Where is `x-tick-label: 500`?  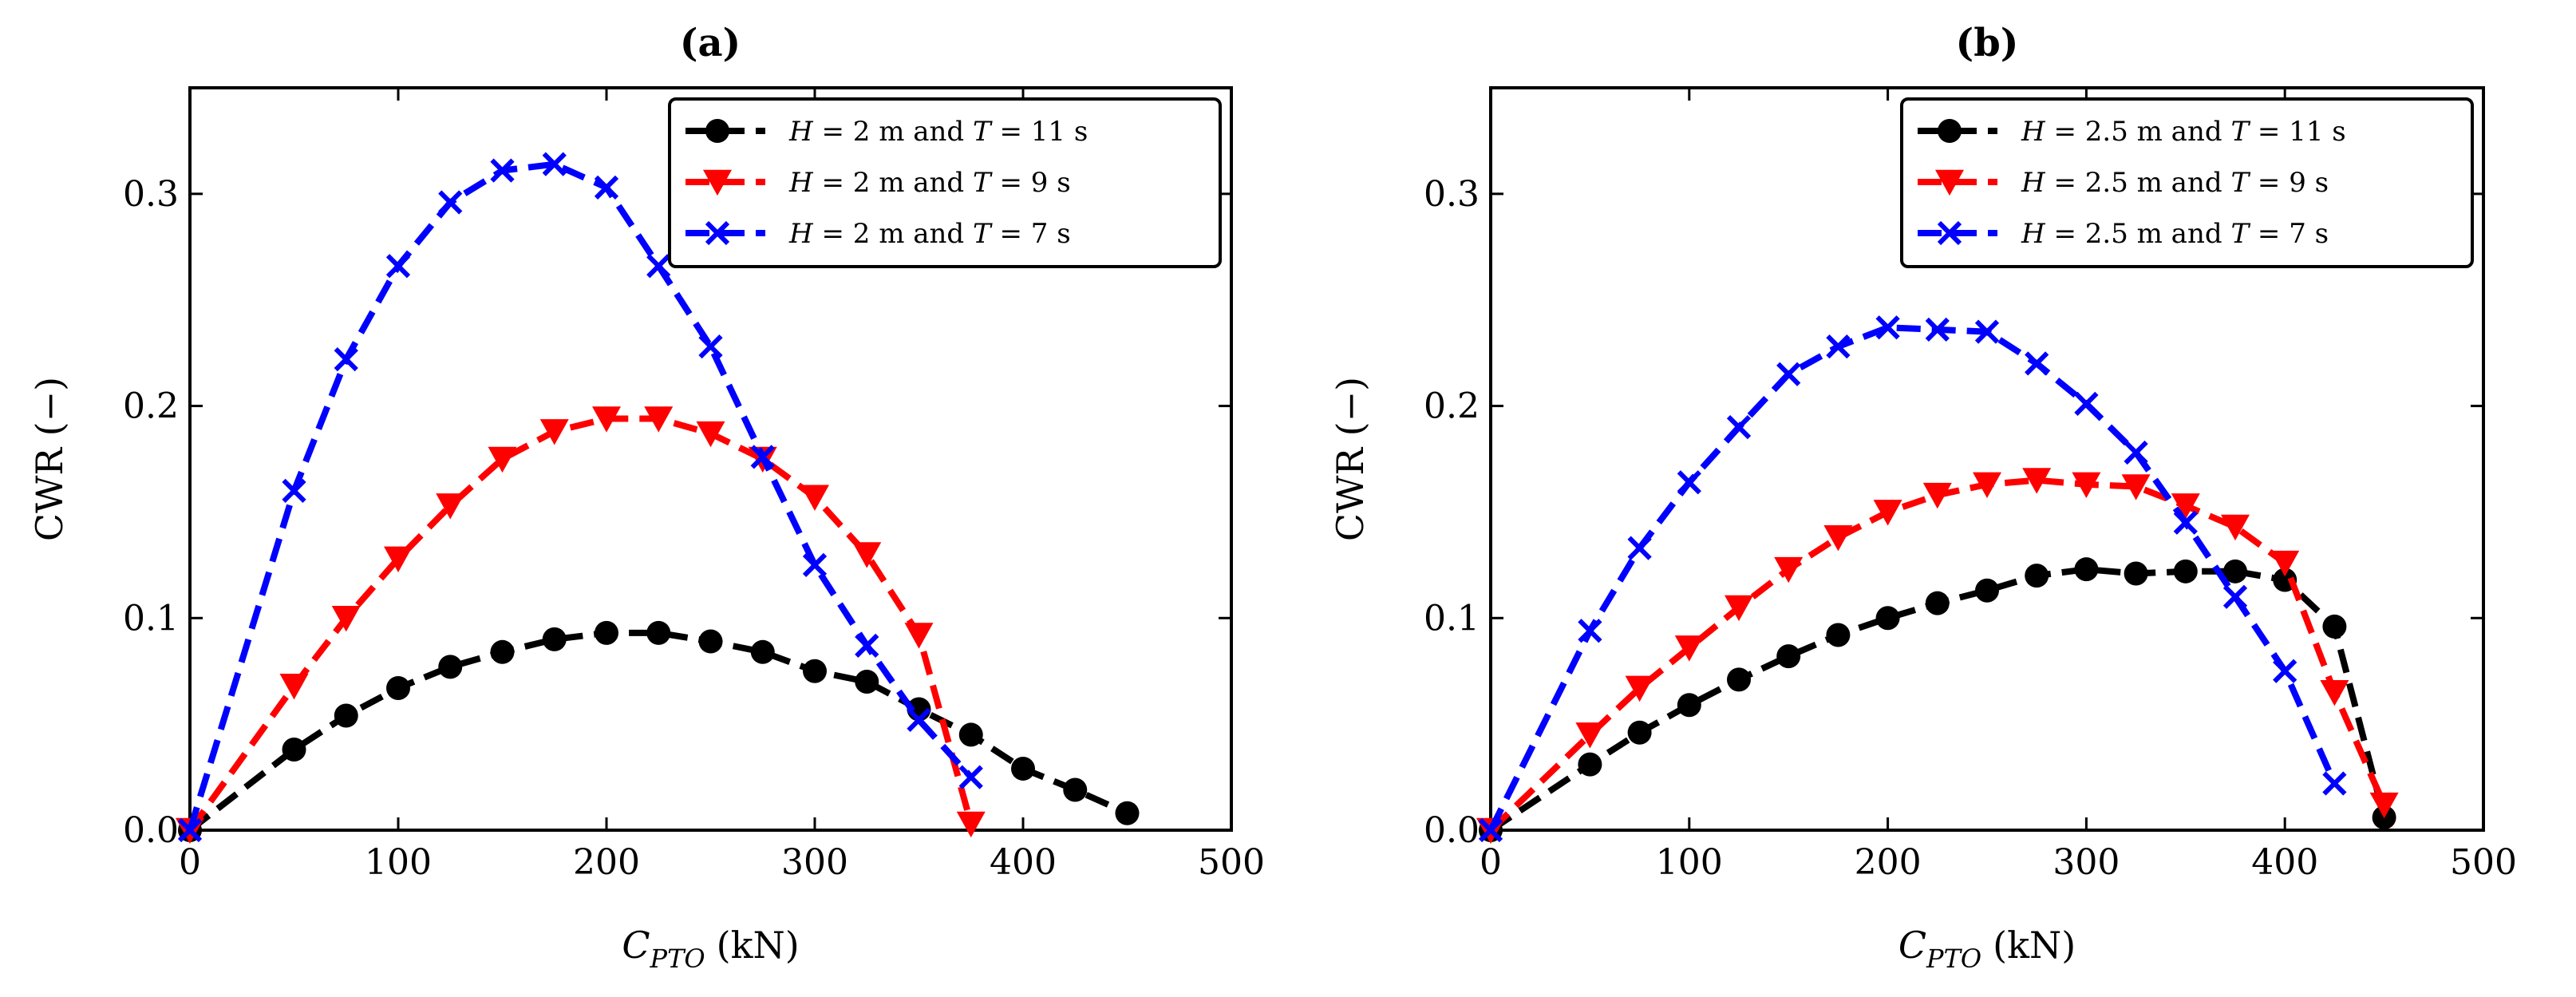
x-tick-label: 500 is located at coordinates (2483, 862).